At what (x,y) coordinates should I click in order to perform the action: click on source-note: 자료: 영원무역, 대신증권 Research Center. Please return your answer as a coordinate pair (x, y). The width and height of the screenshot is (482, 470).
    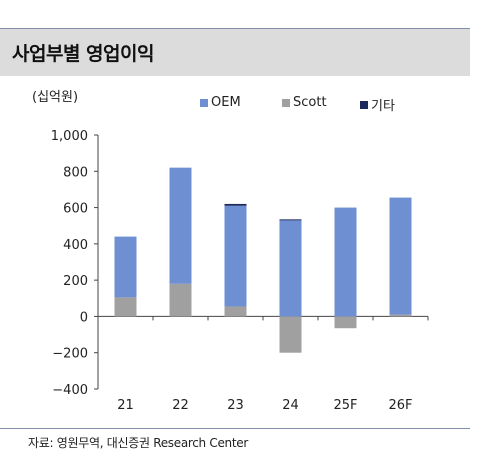
    Looking at the image, I should click on (138, 443).